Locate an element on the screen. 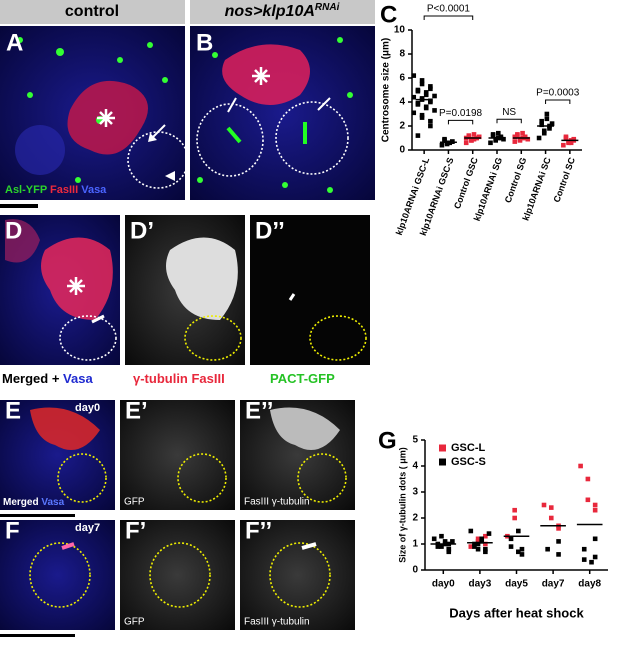 Image resolution: width=617 pixels, height=646 pixels. panel-letter: E is located at coordinates (13, 410).